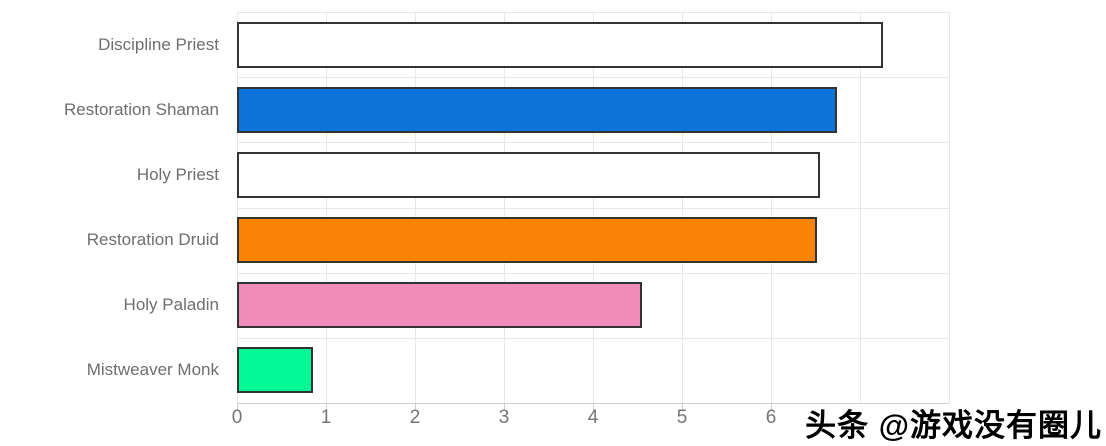 The image size is (1106, 446). What do you see at coordinates (415, 417) in the screenshot?
I see `x-tick-label-2: 2` at bounding box center [415, 417].